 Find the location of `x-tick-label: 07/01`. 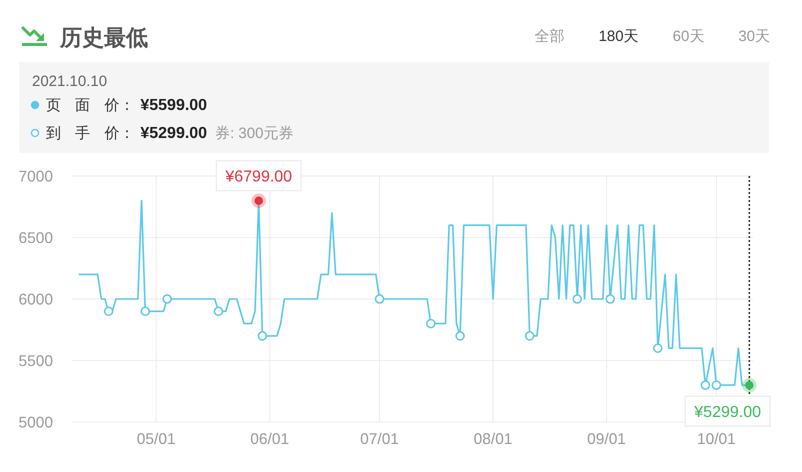

x-tick-label: 07/01 is located at coordinates (379, 439).